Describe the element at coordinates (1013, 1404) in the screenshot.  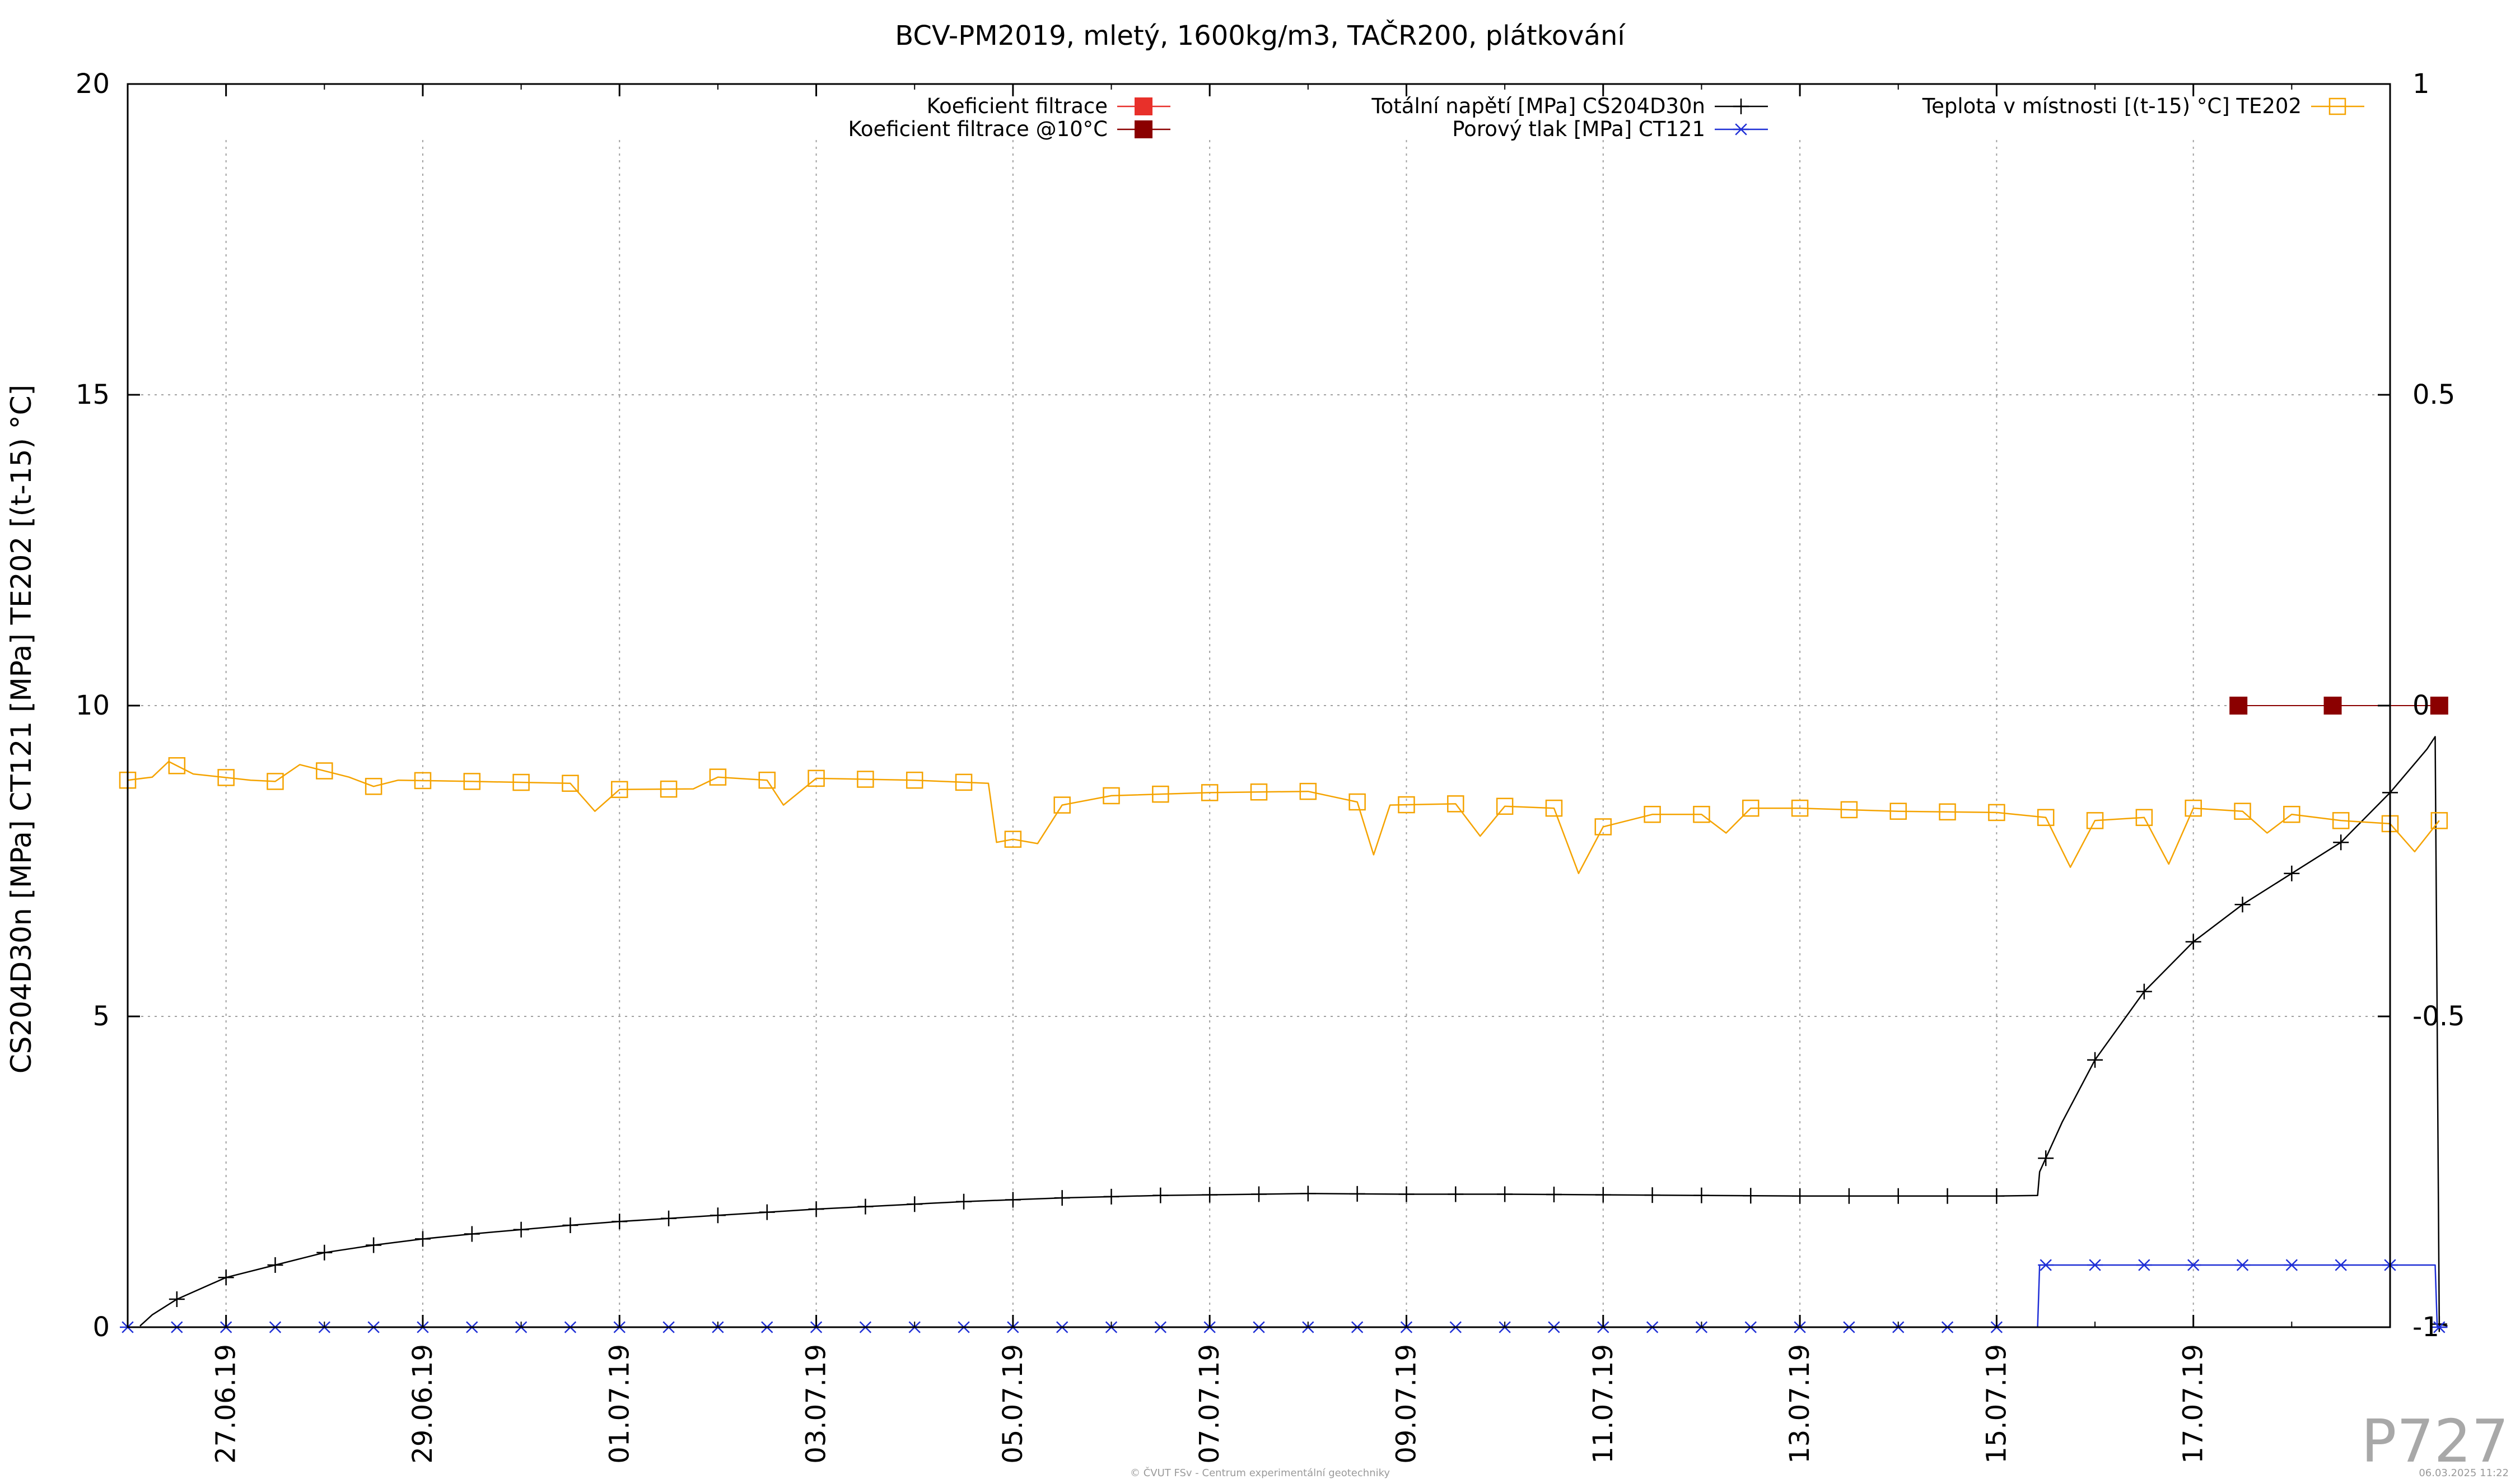
I see `x-tick-label: 05.07.19` at that location.